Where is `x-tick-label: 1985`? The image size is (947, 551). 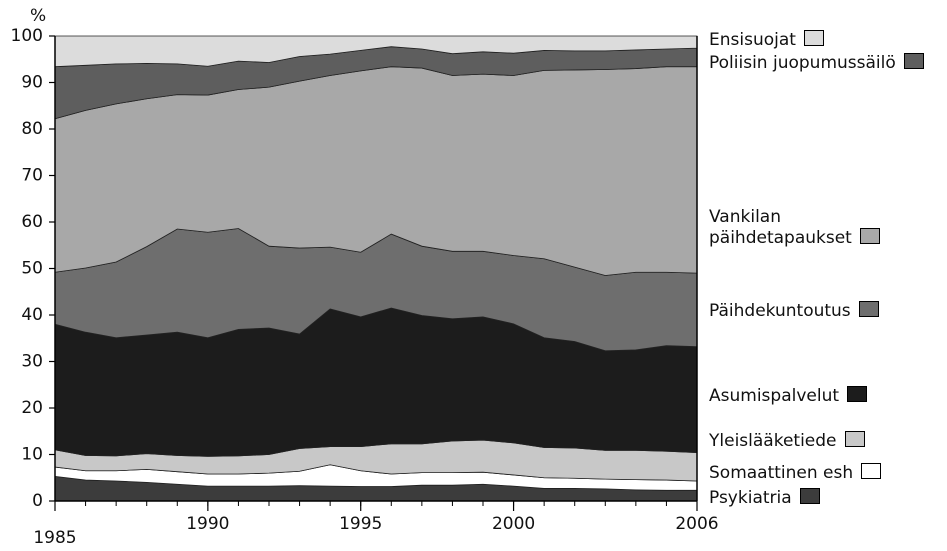
x-tick-label: 1985 is located at coordinates (54, 538).